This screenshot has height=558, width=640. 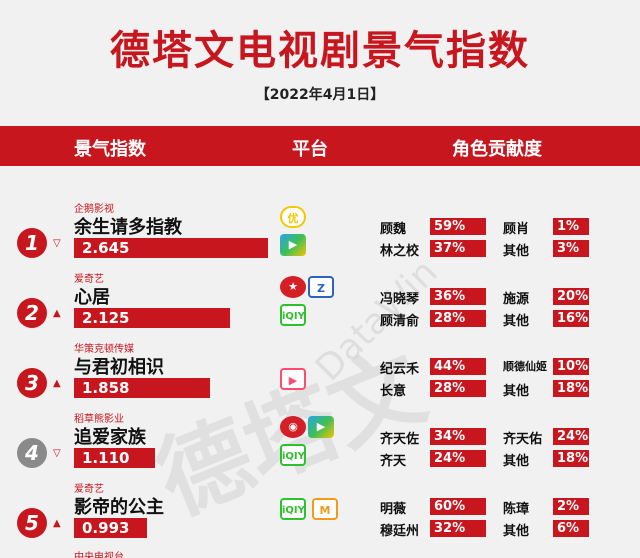 I want to click on producer-label: 华策克顿传媒, so click(x=104, y=349).